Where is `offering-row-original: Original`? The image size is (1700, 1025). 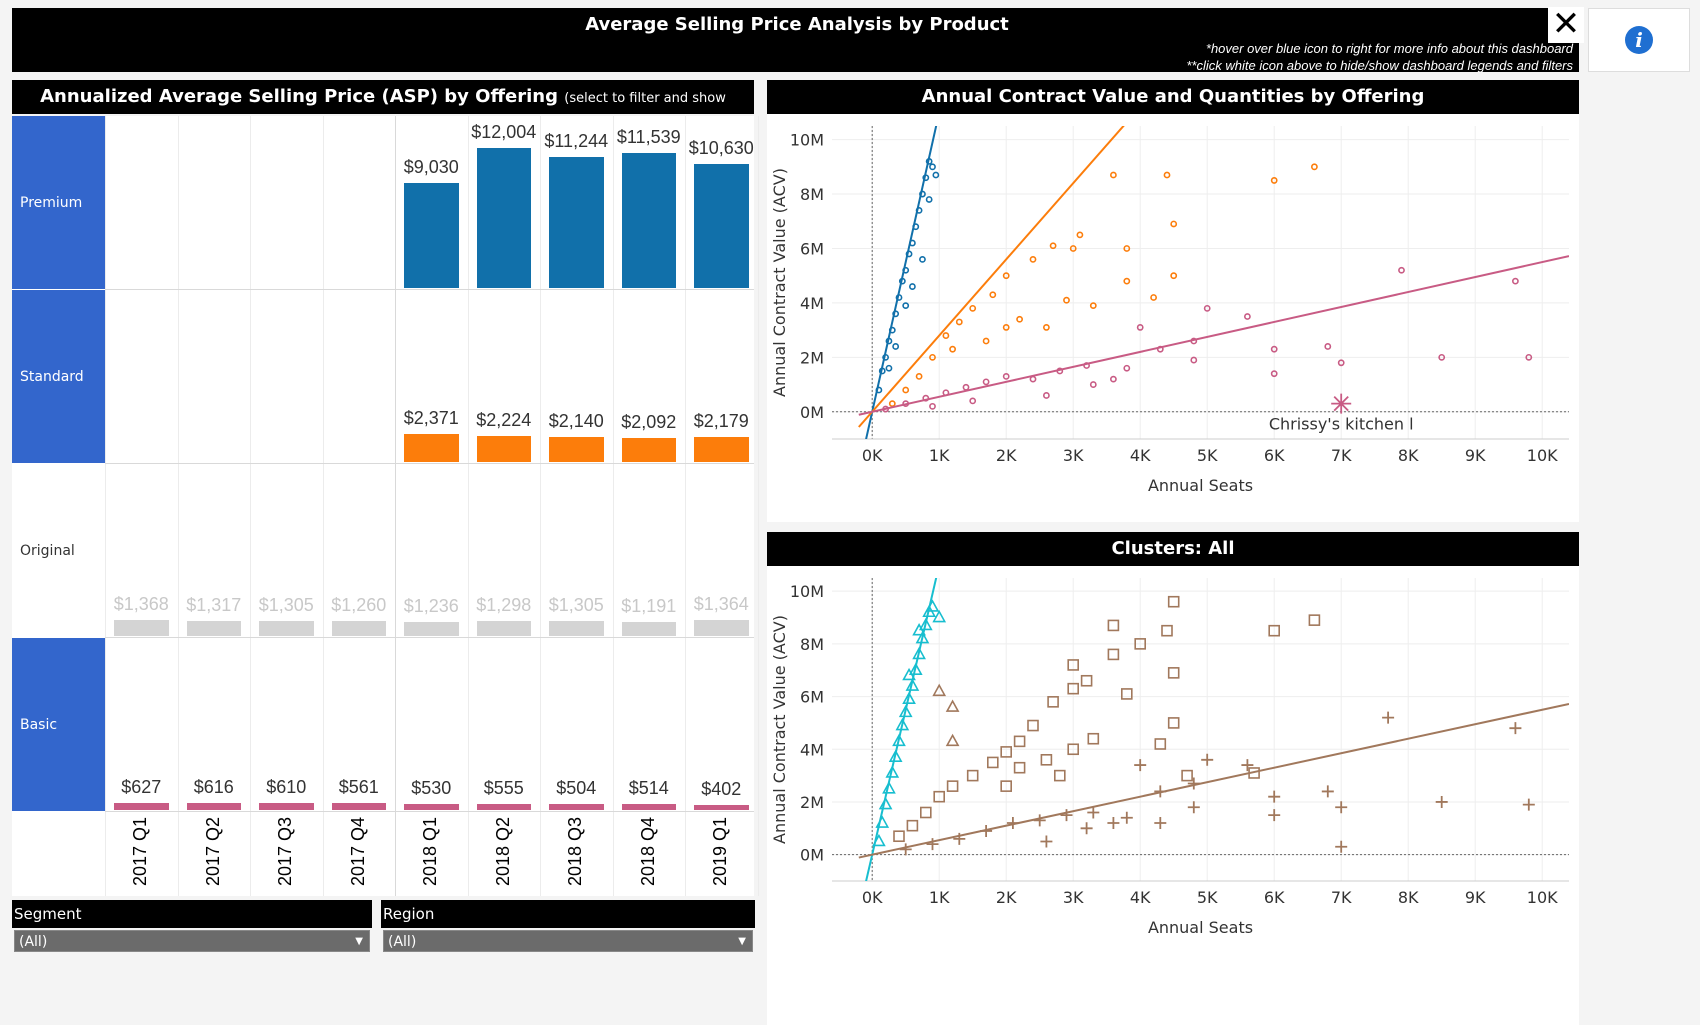 offering-row-original: Original is located at coordinates (58, 550).